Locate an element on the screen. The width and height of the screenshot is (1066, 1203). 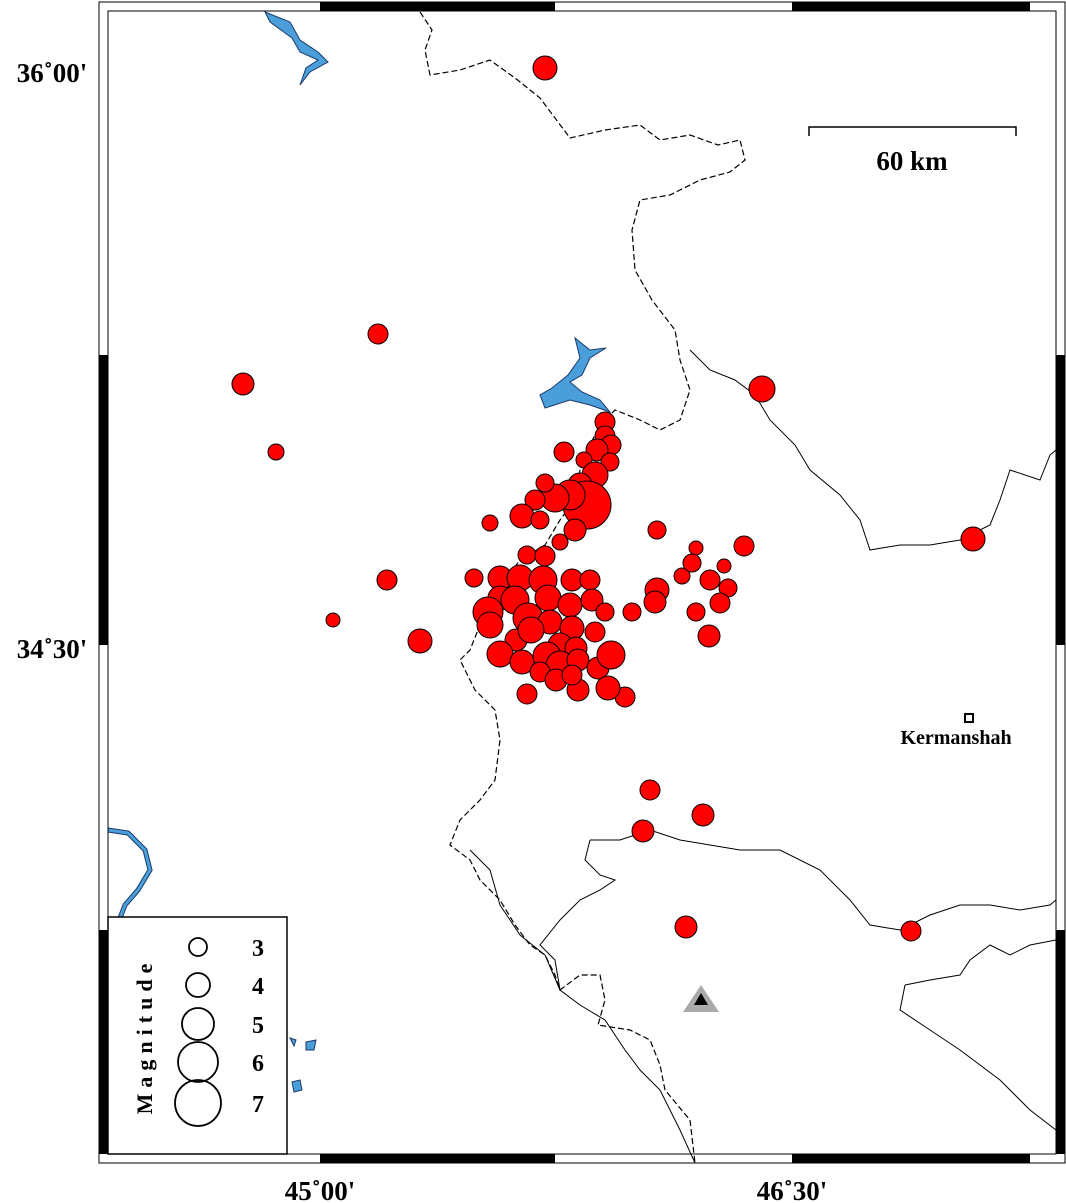
lon-label: 46˚30' is located at coordinates (792, 1189).